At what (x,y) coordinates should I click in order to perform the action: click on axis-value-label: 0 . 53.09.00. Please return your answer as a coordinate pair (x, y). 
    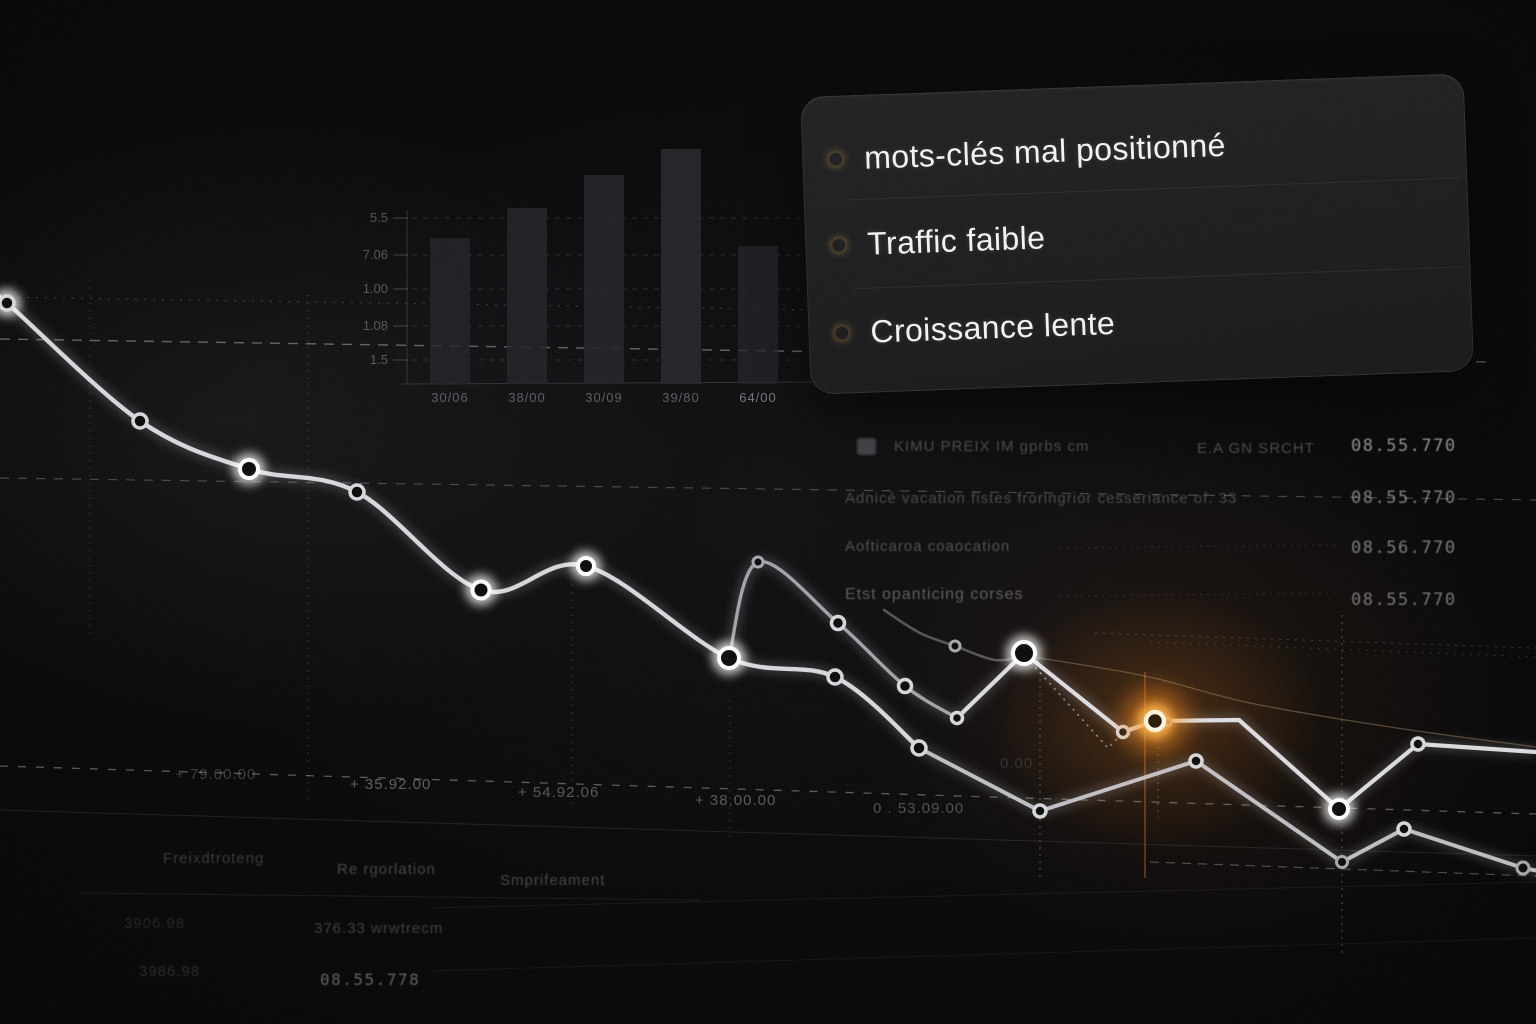
    Looking at the image, I should click on (918, 808).